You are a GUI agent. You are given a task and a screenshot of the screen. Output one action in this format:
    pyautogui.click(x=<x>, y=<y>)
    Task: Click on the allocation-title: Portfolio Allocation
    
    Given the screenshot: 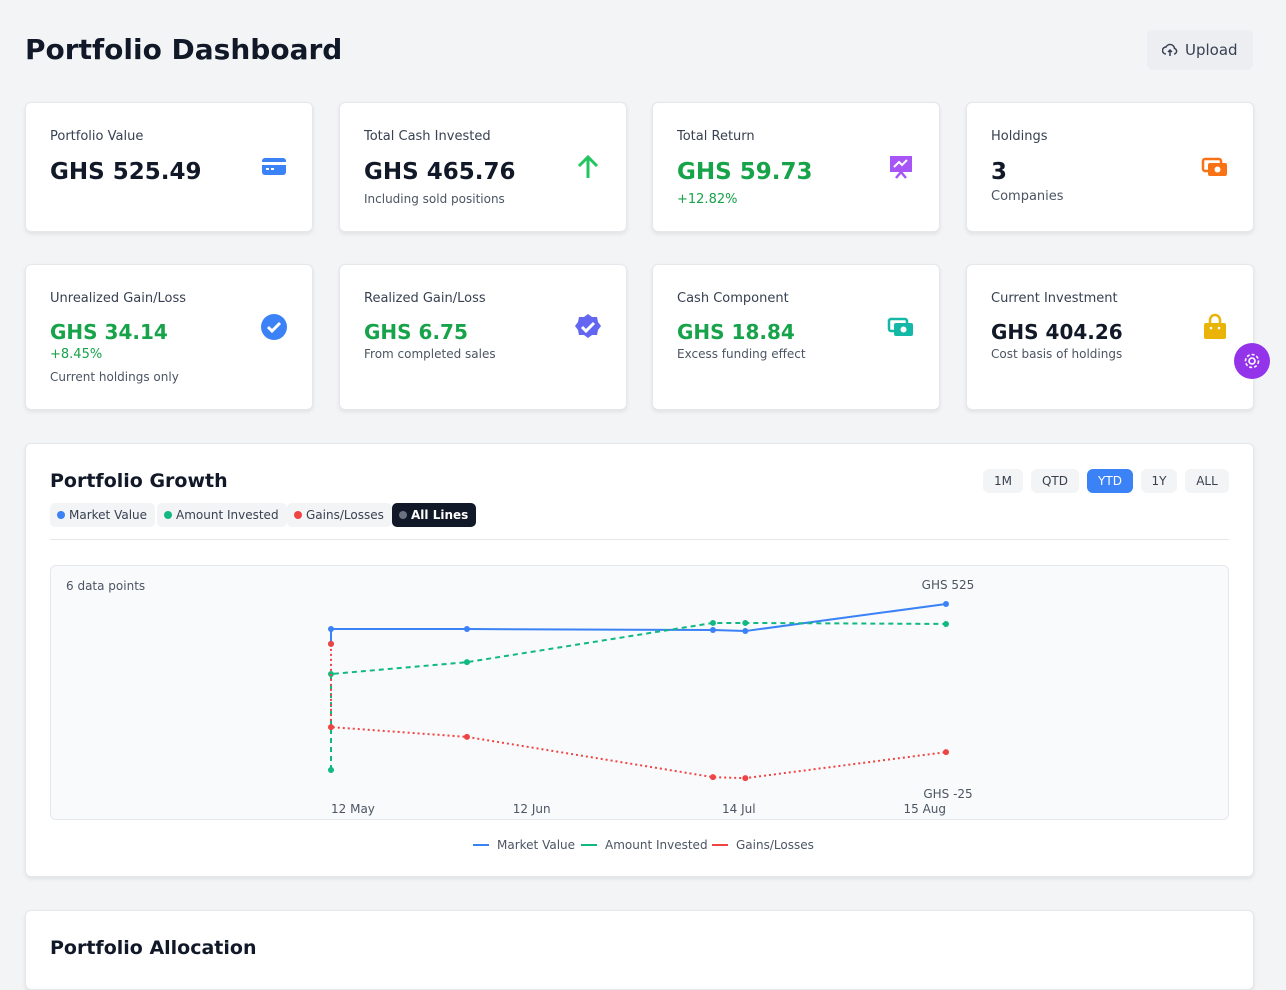 What is the action you would take?
    pyautogui.click(x=153, y=948)
    